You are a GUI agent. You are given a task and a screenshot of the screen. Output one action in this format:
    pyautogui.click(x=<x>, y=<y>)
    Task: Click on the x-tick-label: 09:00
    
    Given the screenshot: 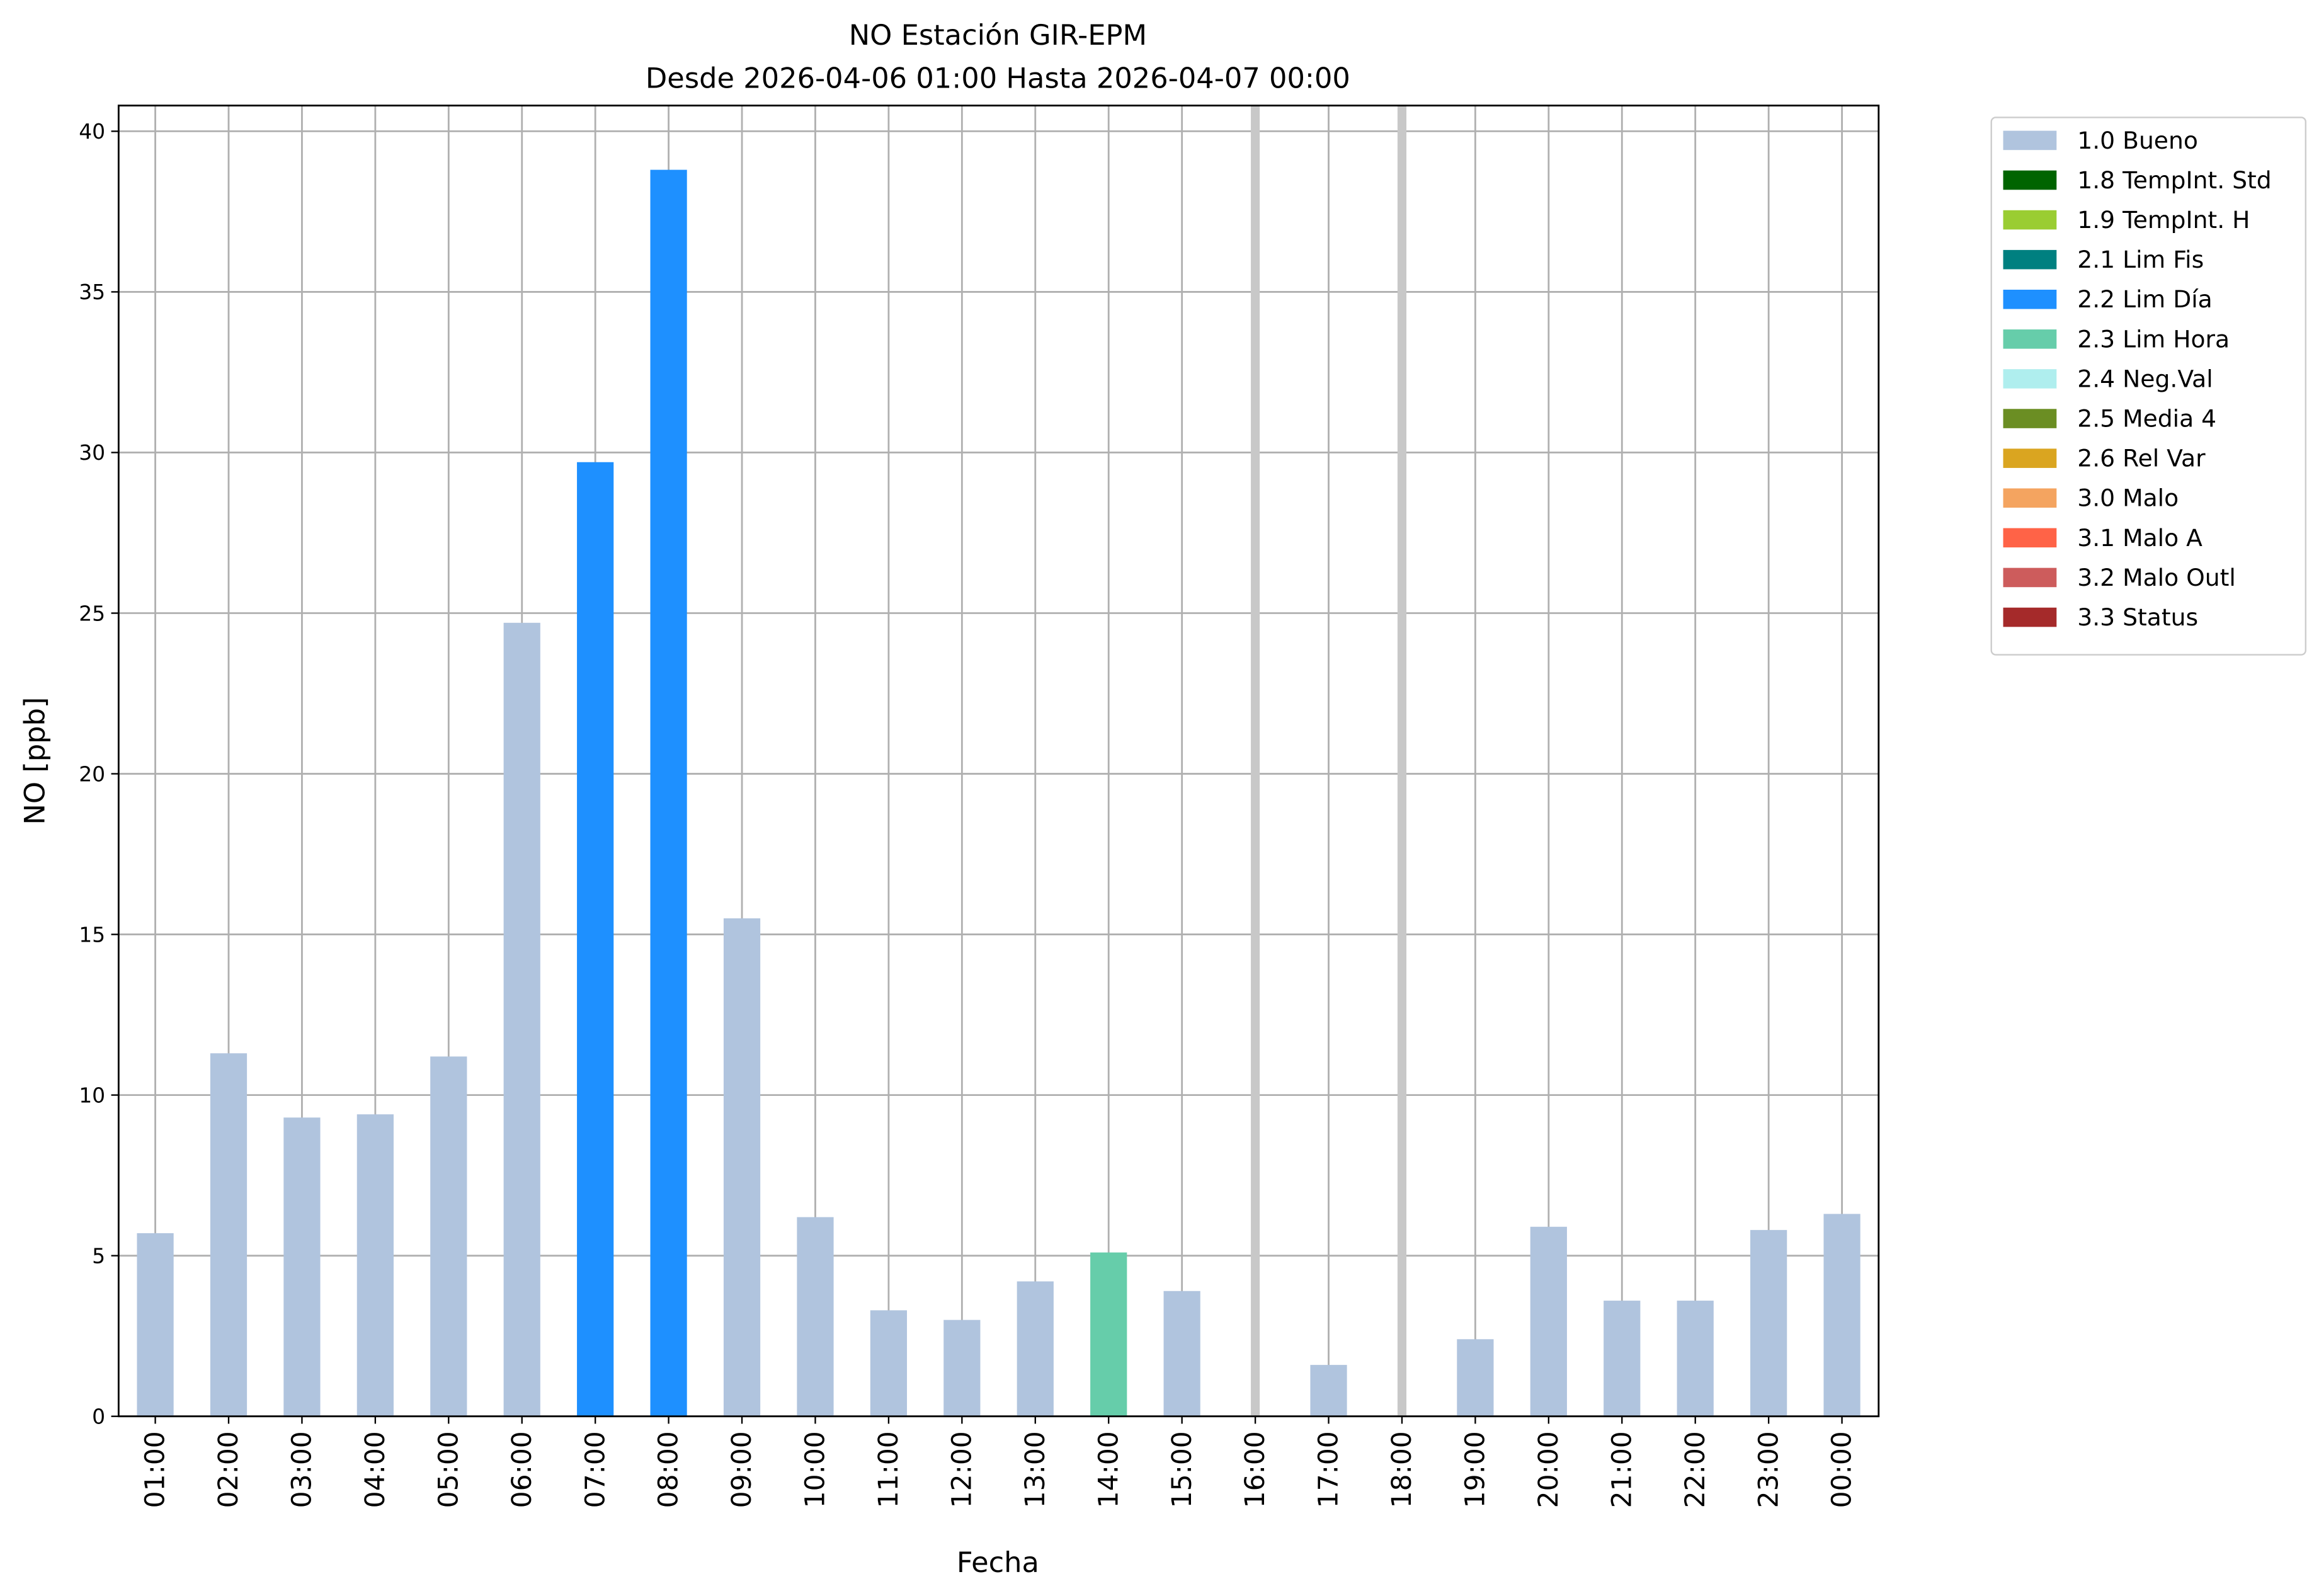 What is the action you would take?
    pyautogui.click(x=741, y=1469)
    